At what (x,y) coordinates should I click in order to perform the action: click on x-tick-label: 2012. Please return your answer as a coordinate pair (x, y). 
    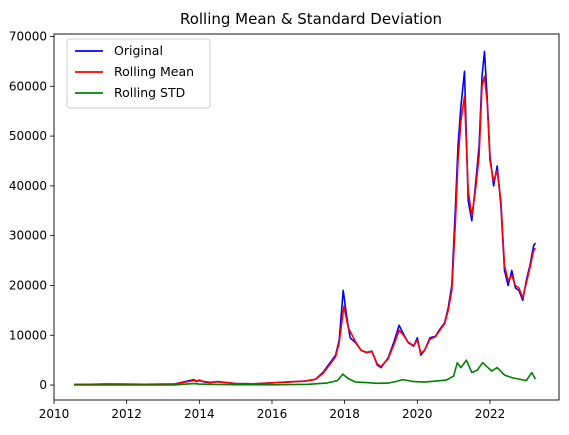
    Looking at the image, I should click on (126, 414).